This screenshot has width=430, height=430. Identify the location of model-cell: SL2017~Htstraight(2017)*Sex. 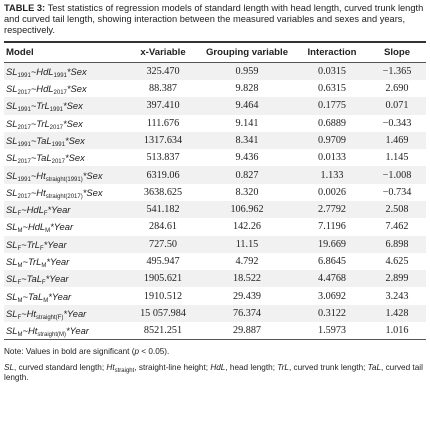
(66, 192).